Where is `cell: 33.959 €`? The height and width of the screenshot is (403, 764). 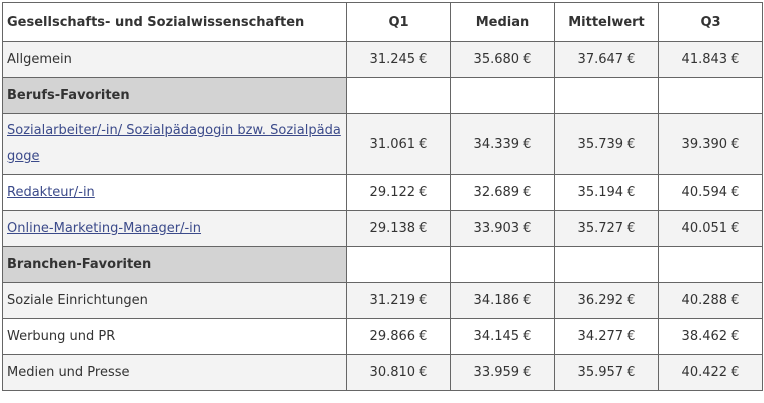
cell: 33.959 € is located at coordinates (502, 372).